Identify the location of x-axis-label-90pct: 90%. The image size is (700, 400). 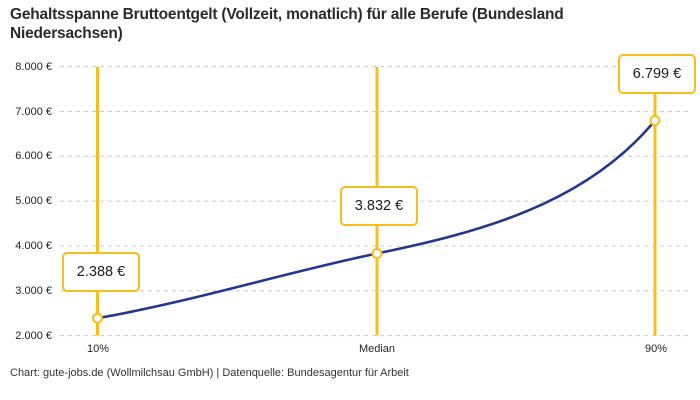
(656, 349).